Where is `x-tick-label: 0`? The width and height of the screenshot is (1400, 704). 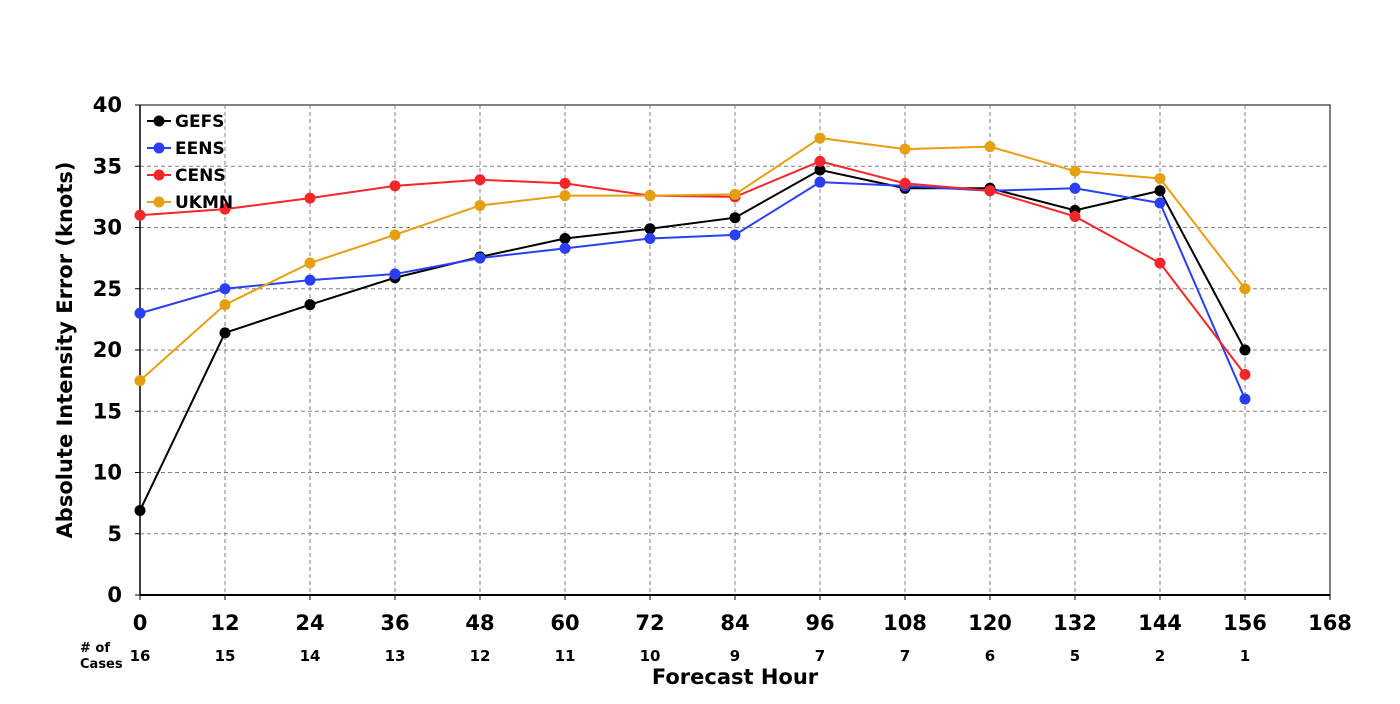
x-tick-label: 0 is located at coordinates (140, 623).